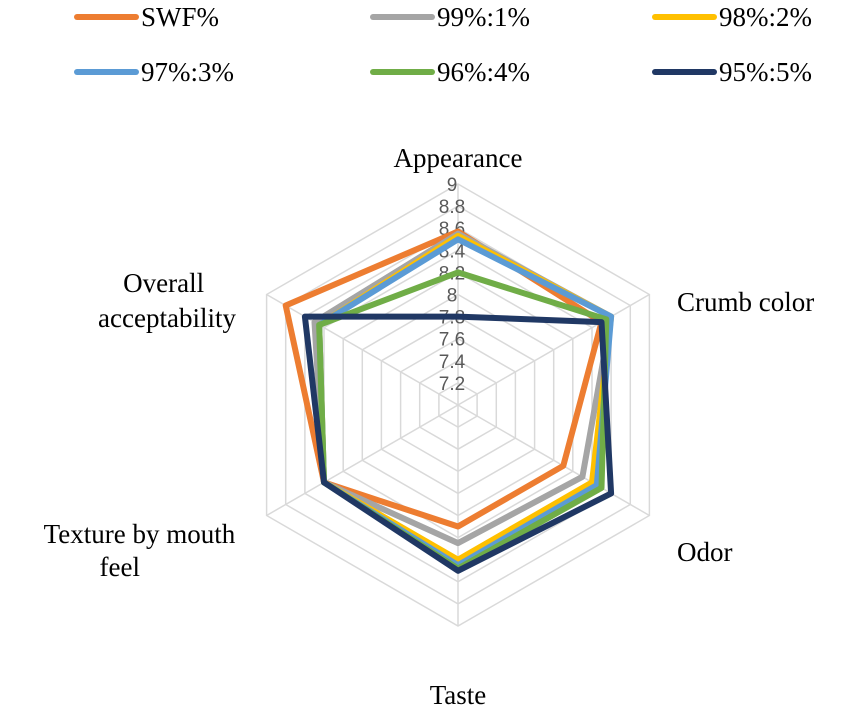  I want to click on axis-label-overall-acceptability: Overall acceptability, so click(167, 300).